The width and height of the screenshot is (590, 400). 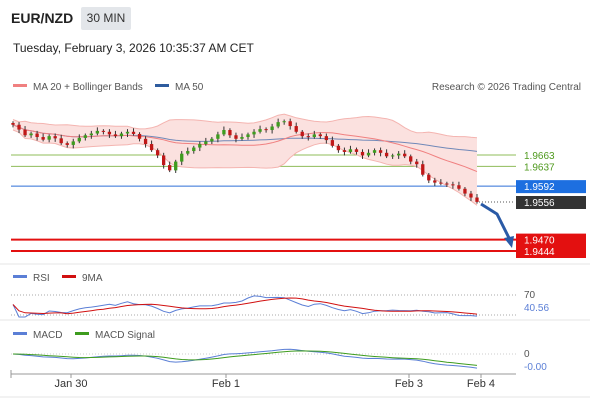 I want to click on rsi-ma-line, so click(x=245, y=306).